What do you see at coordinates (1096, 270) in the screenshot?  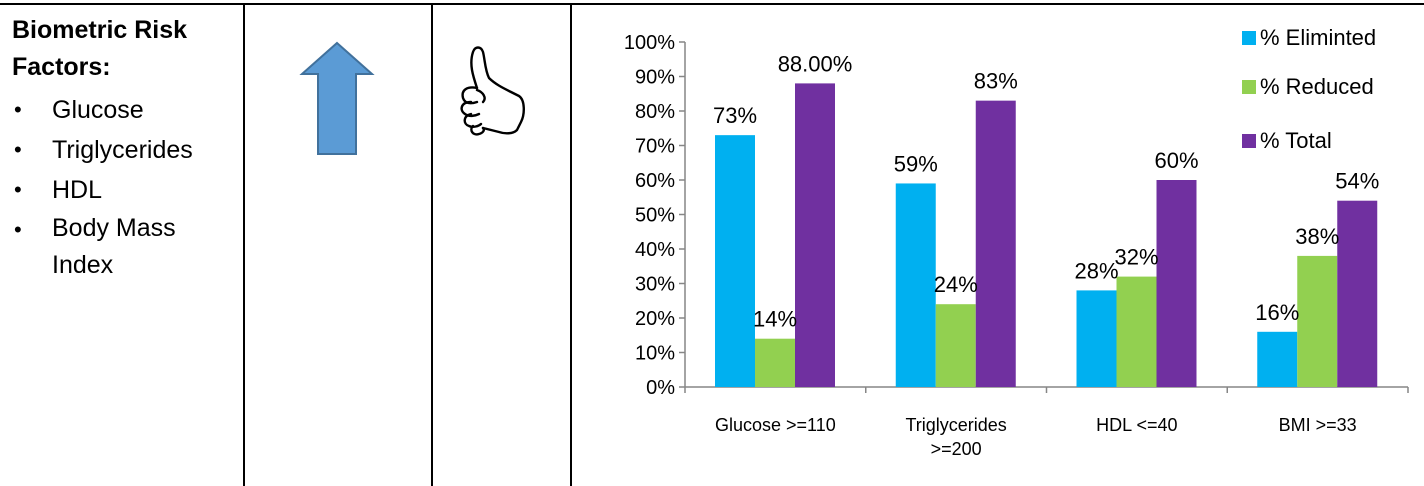 I see `bar-data-label: 28%` at bounding box center [1096, 270].